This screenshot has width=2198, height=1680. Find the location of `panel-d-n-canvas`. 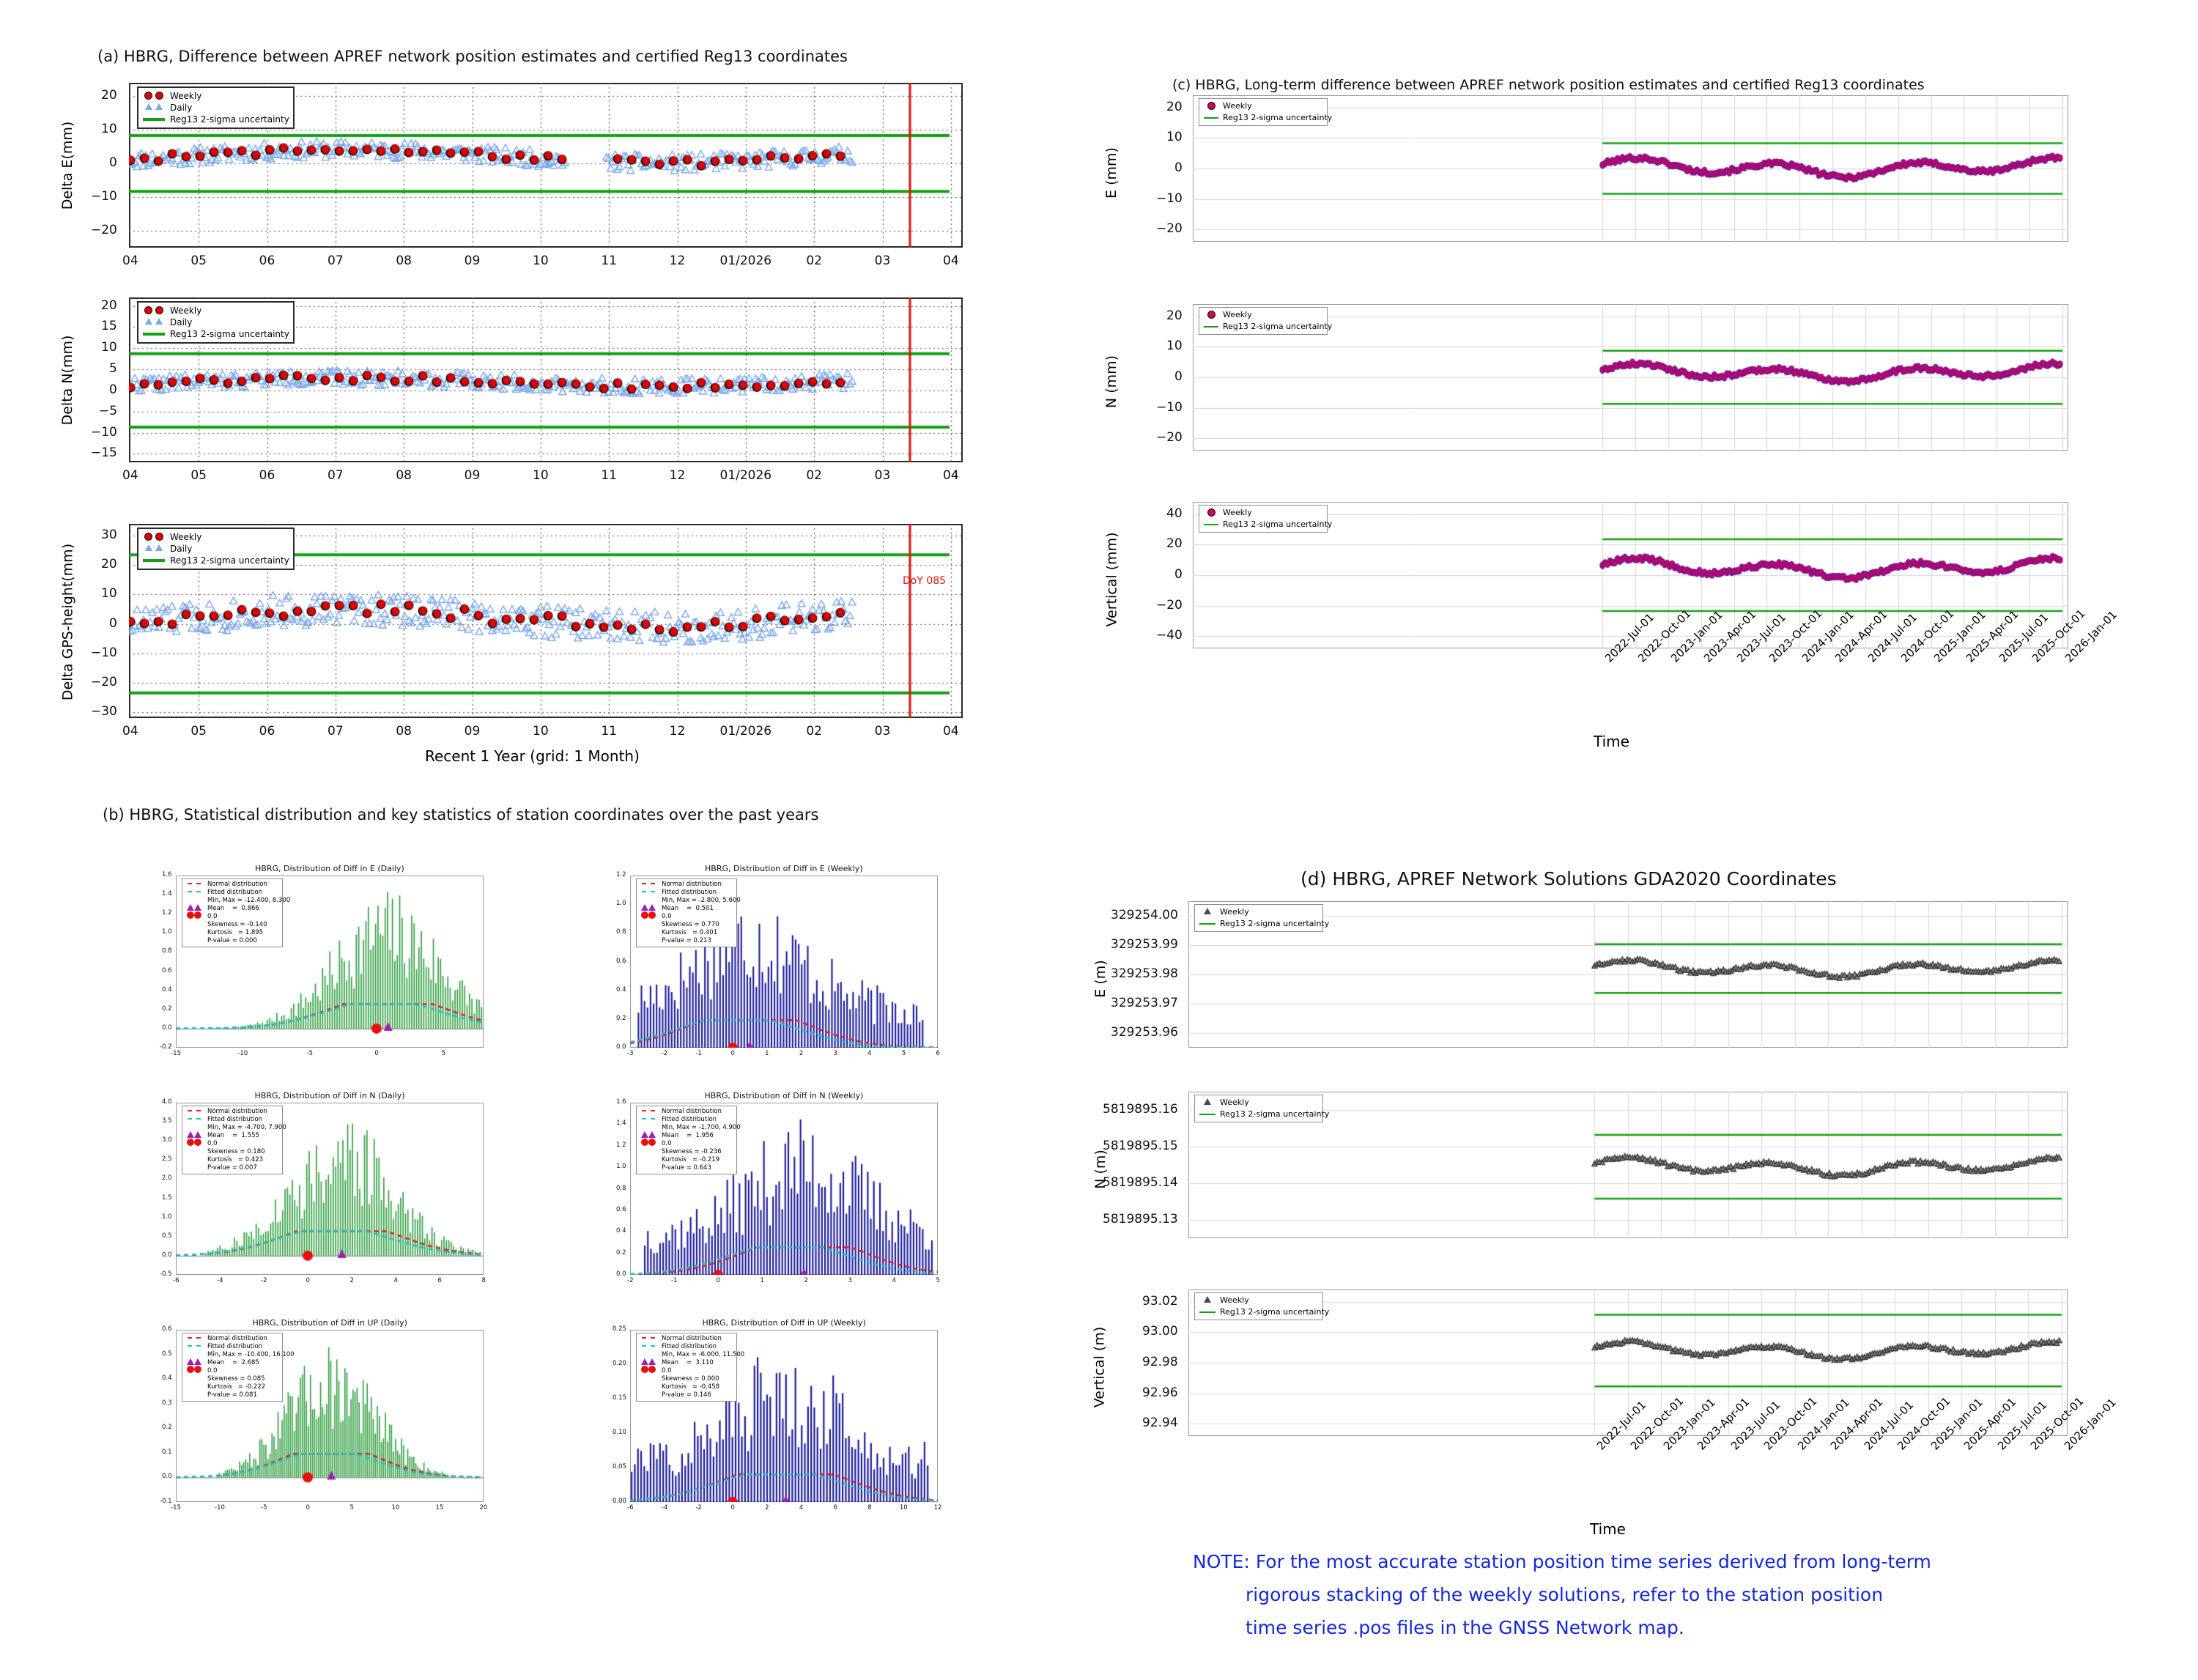

panel-d-n-canvas is located at coordinates (1628, 1165).